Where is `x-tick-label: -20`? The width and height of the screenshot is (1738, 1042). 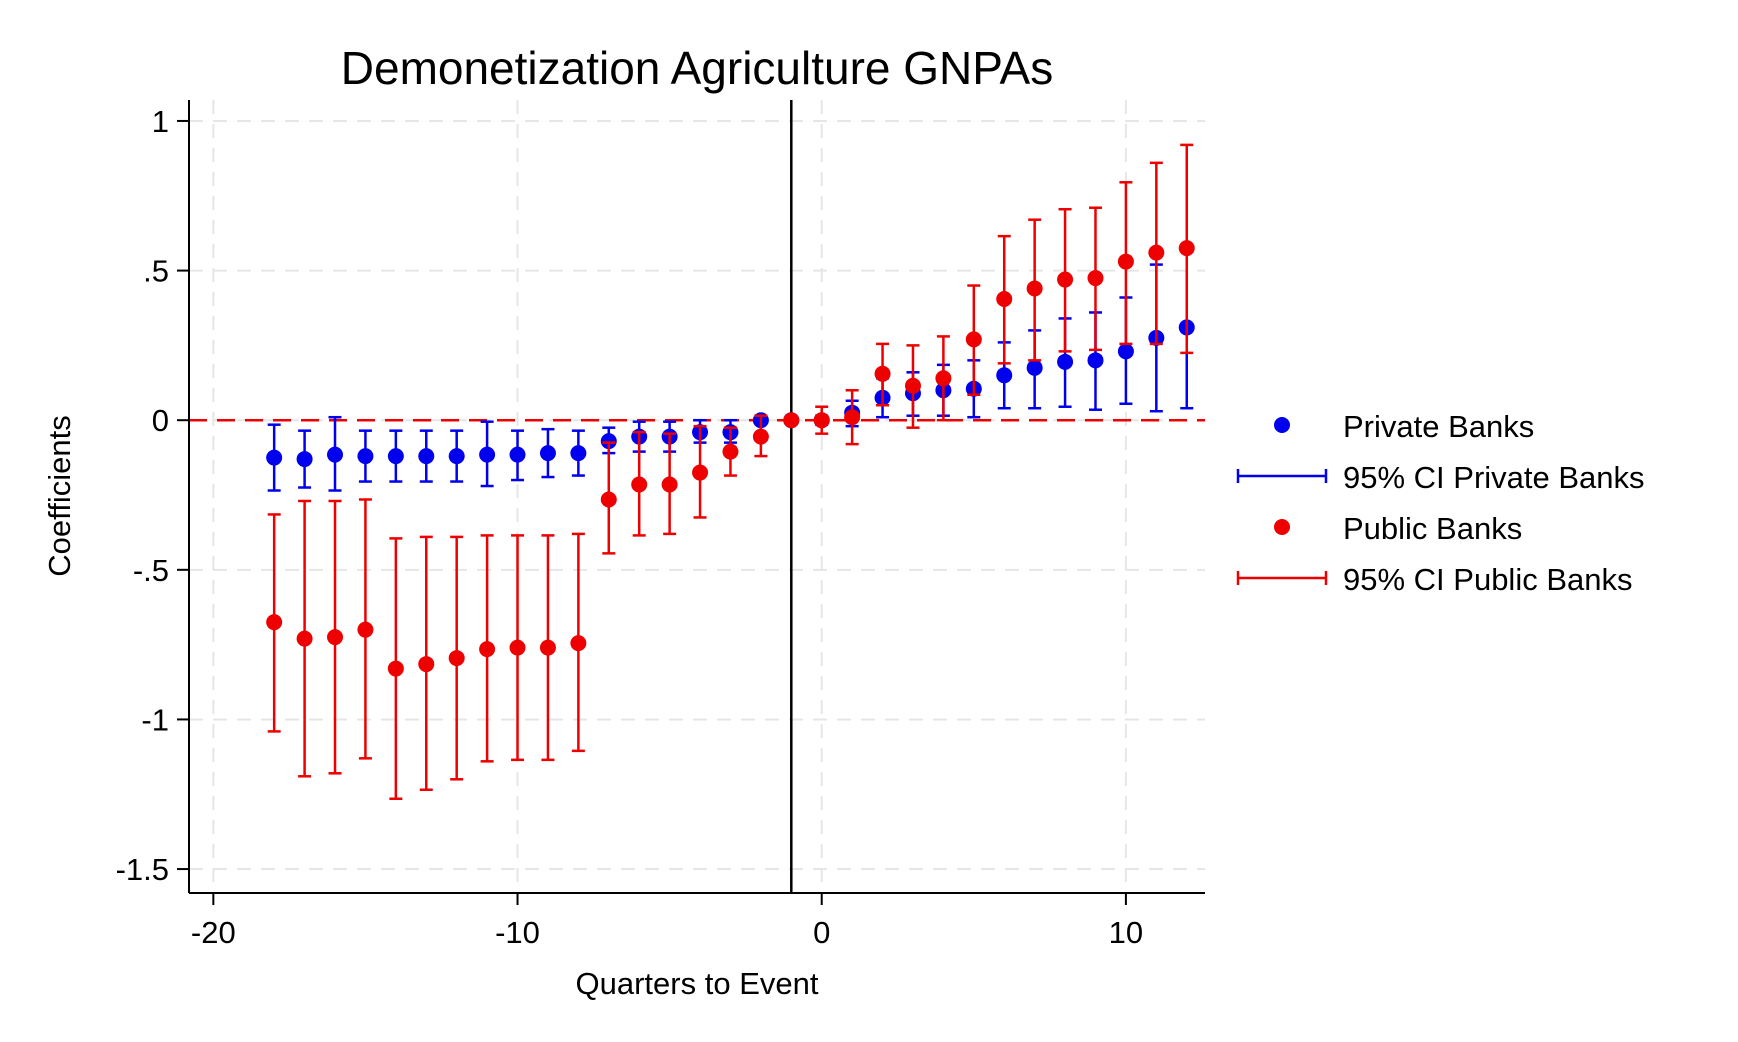
x-tick-label: -20 is located at coordinates (213, 932).